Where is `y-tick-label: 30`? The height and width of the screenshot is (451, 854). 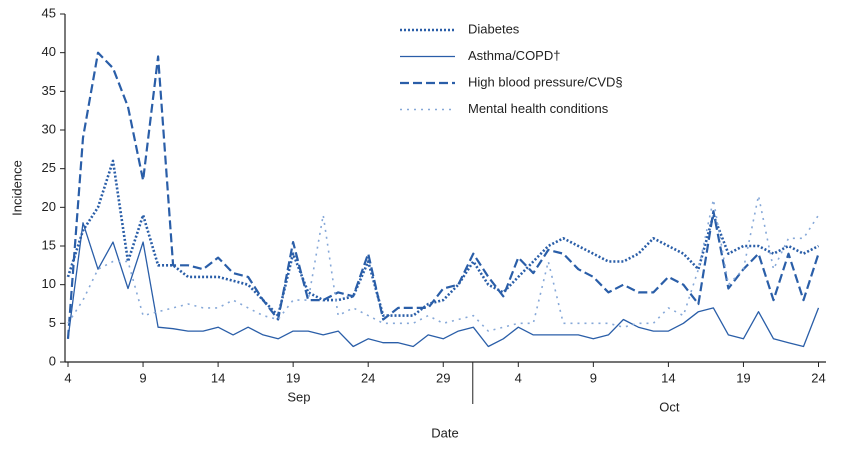 y-tick-label: 30 is located at coordinates (49, 128).